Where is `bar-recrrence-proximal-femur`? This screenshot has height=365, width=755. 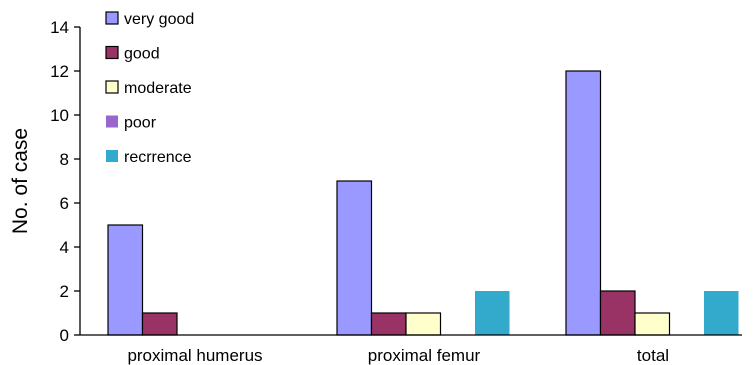
bar-recrrence-proximal-femur is located at coordinates (492, 313).